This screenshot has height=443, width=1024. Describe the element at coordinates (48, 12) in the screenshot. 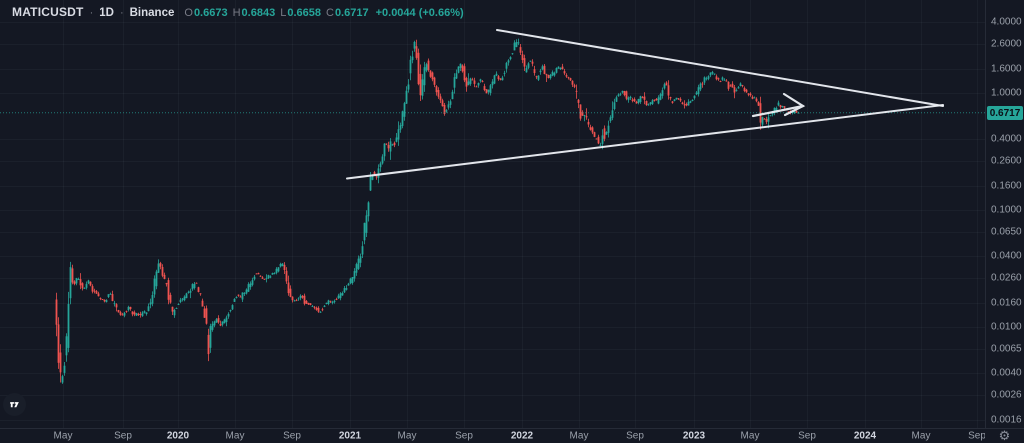

I see `symbol-name: MATICUSDT` at that location.